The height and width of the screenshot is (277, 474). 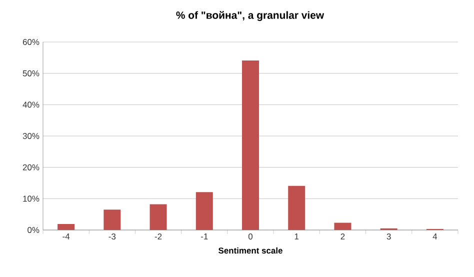 What do you see at coordinates (342, 237) in the screenshot?
I see `x-tick-label: 2` at bounding box center [342, 237].